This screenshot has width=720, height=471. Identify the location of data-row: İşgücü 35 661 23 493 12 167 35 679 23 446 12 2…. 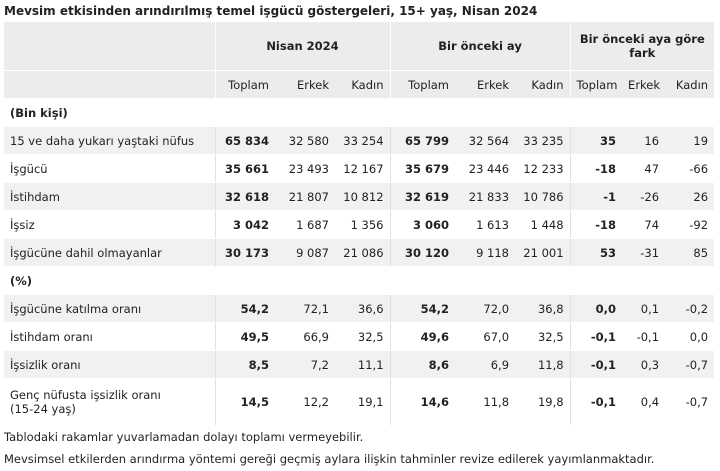
(359, 168).